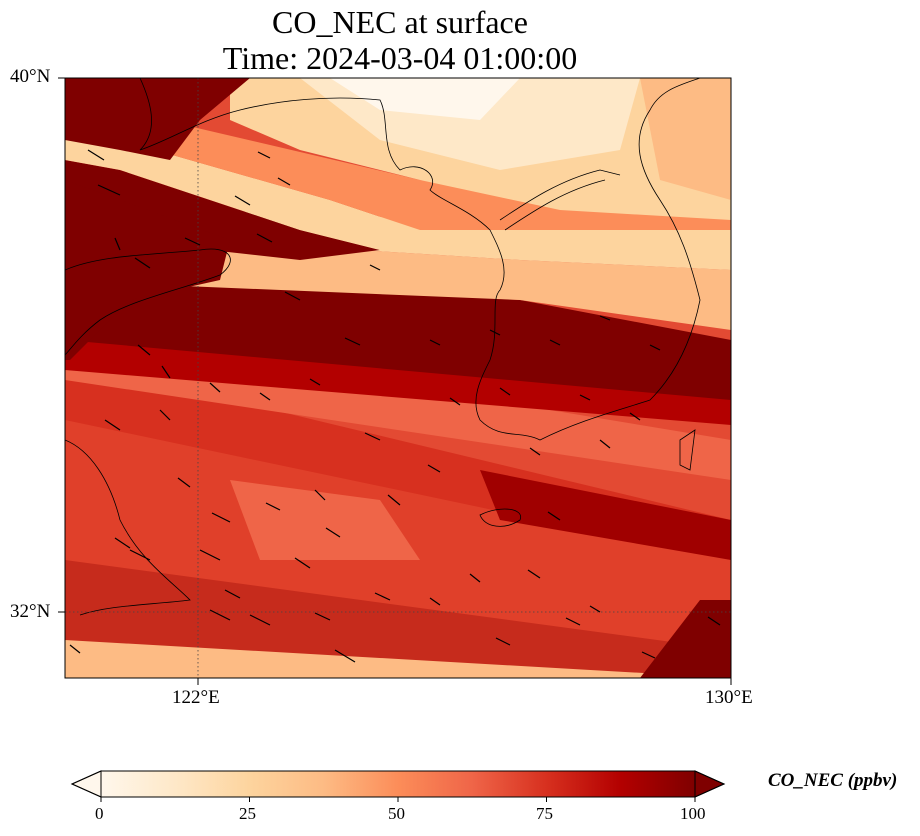 The width and height of the screenshot is (920, 836). What do you see at coordinates (833, 780) in the screenshot?
I see `colorbar-label: CO_NEC (ppbv)` at bounding box center [833, 780].